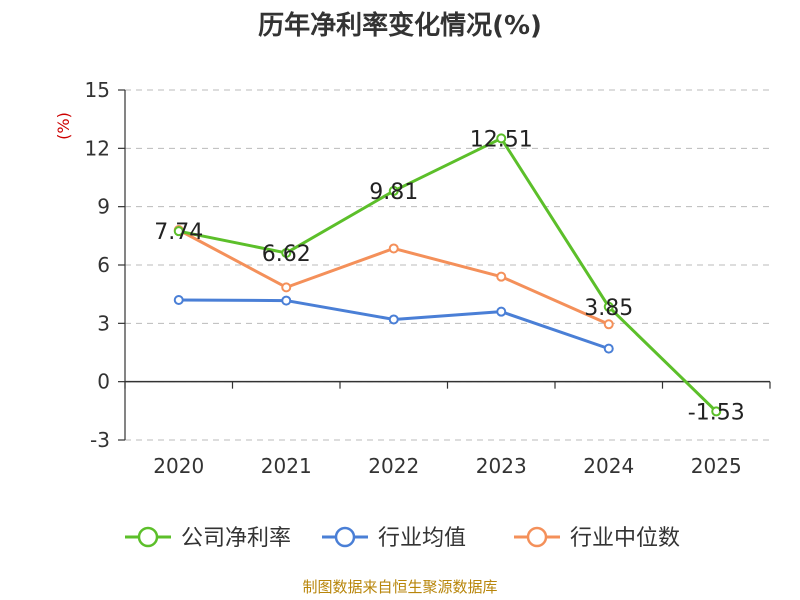  Describe the element at coordinates (501, 466) in the screenshot. I see `x-tick-label: 2023` at that location.